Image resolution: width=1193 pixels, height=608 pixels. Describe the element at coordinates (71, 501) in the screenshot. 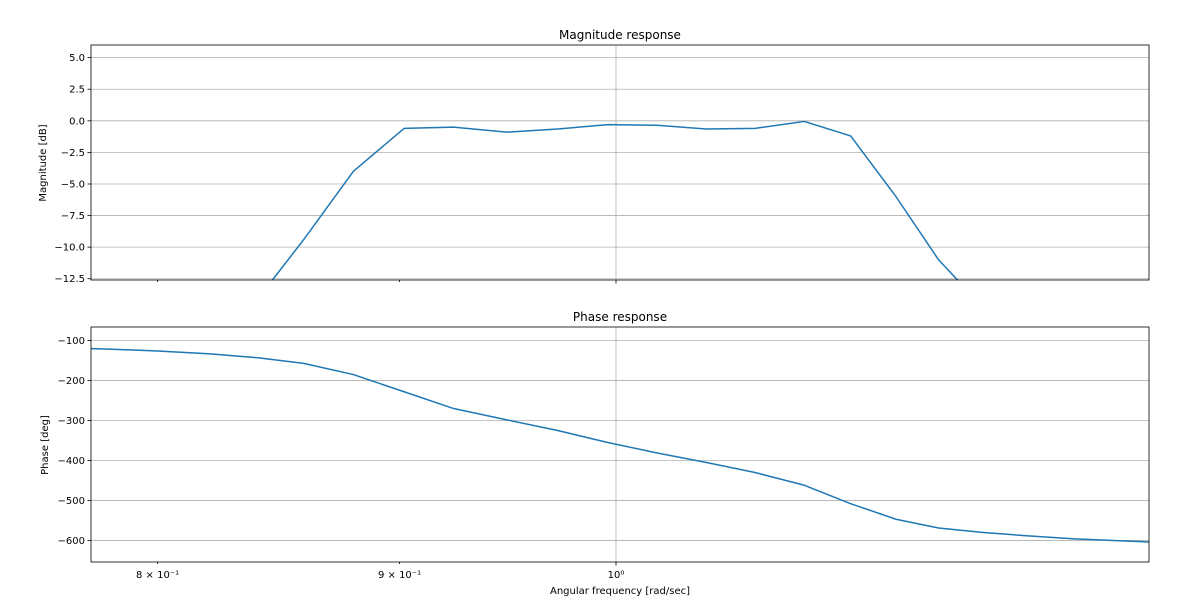

I see `phase-y-tick-label: −500` at that location.